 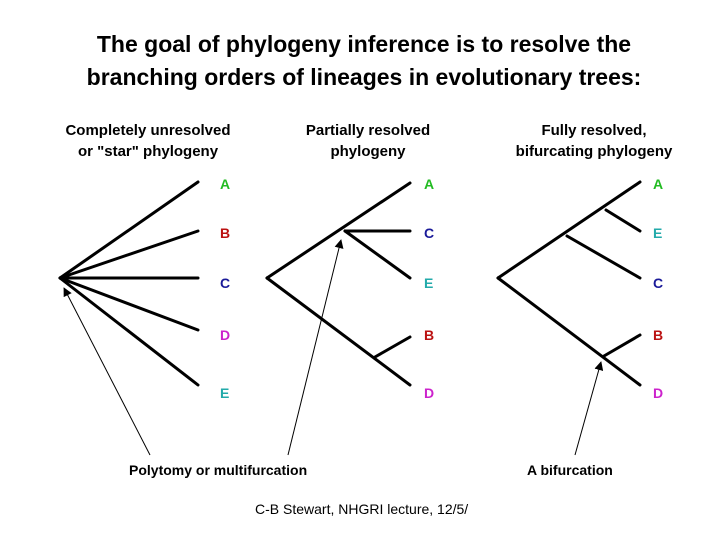 I want to click on star-tree-heading-line1: Completely unresolved, so click(x=148, y=130).